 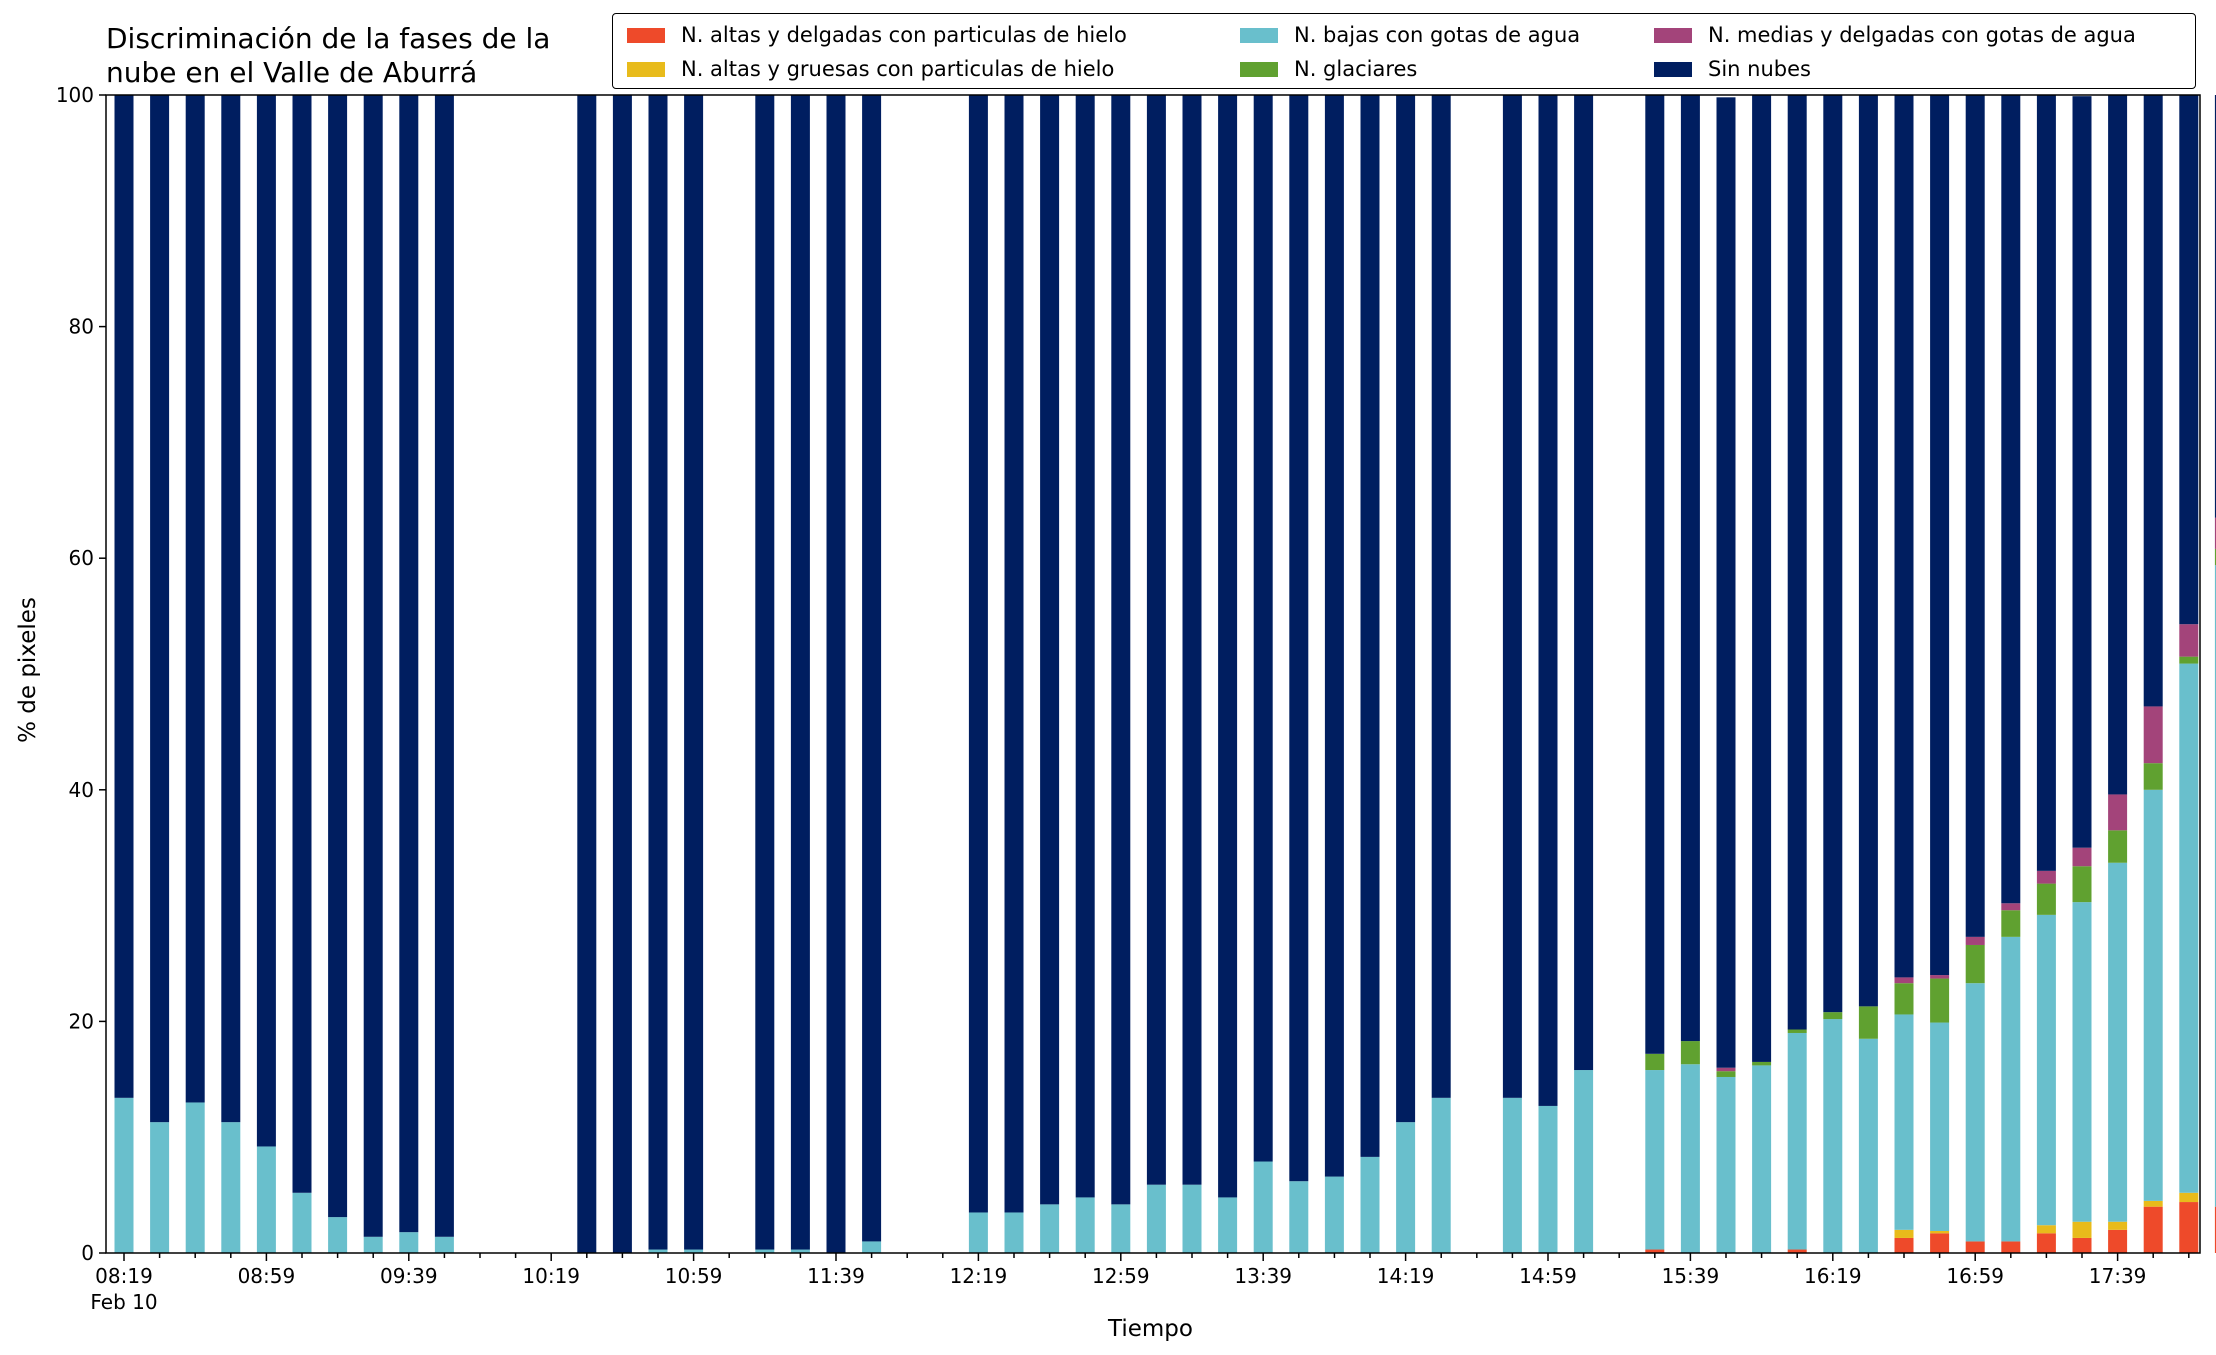 What do you see at coordinates (979, 1276) in the screenshot?
I see `x-tick-label: 12:19` at bounding box center [979, 1276].